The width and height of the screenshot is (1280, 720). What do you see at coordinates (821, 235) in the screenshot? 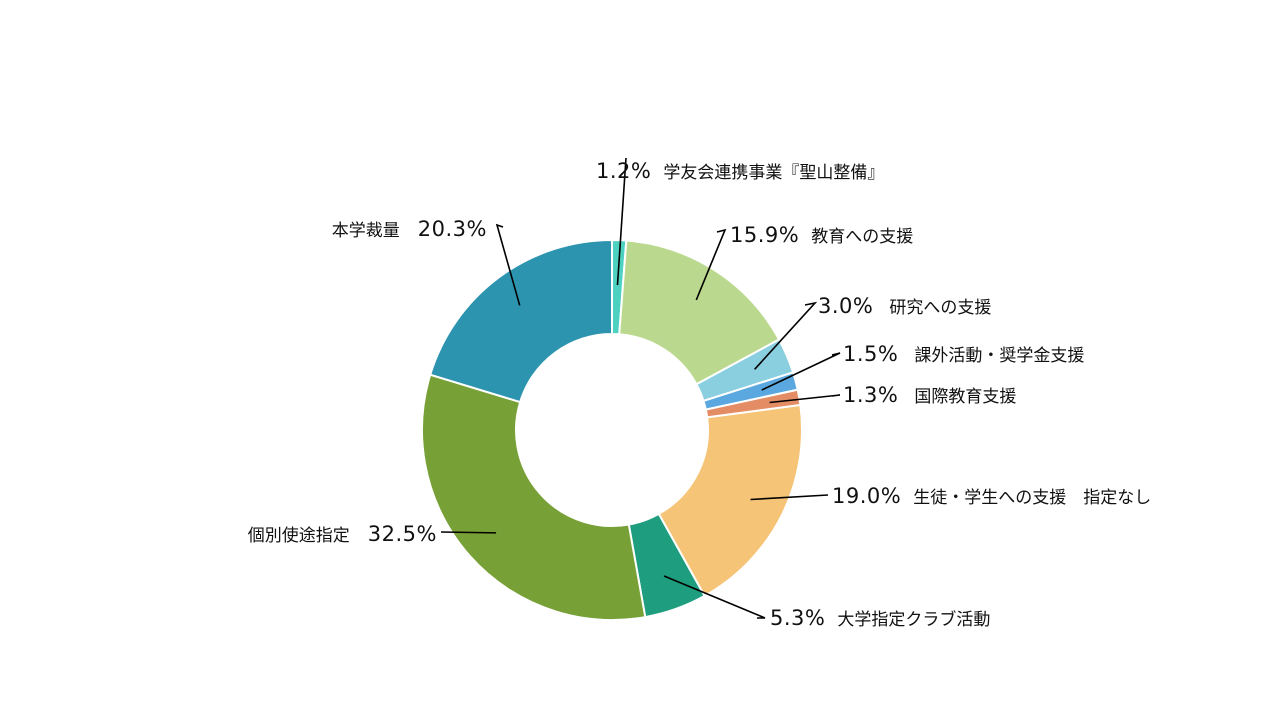
I see `slice-label-education: 15.9% 教育への支援` at bounding box center [821, 235].